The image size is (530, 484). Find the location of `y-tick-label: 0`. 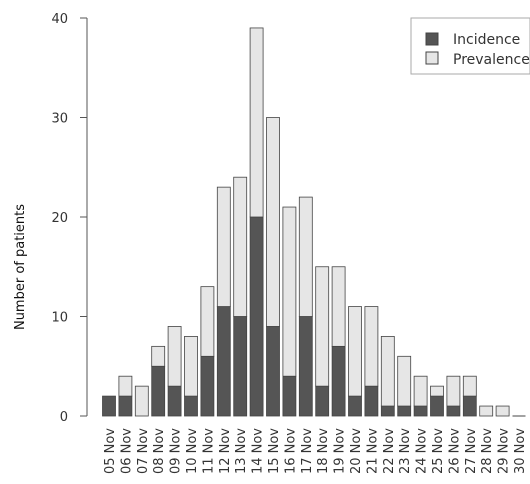

y-tick-label: 0 is located at coordinates (64, 417).